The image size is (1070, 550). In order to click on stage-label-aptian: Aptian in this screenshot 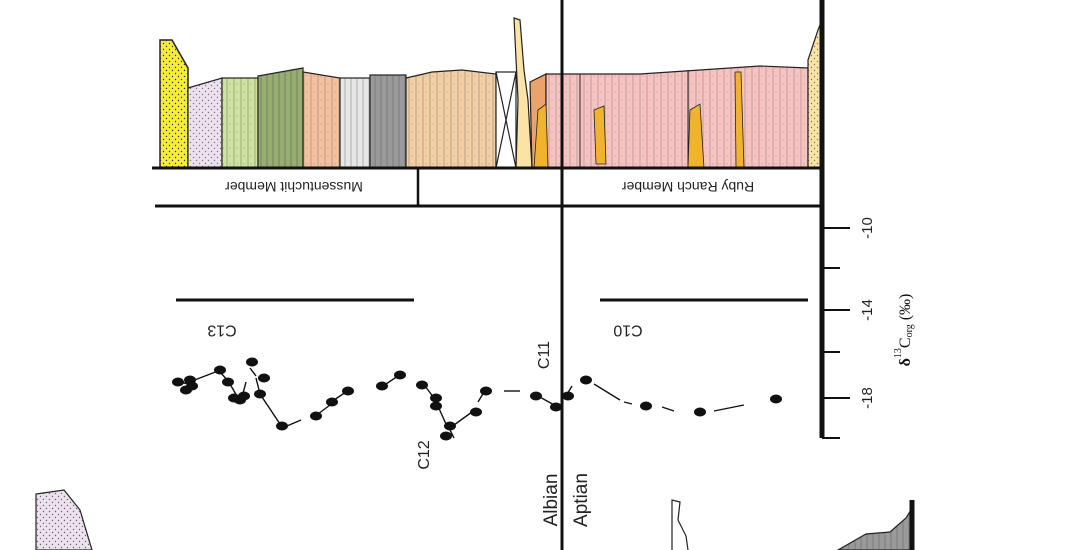, I will do `click(581, 500)`.